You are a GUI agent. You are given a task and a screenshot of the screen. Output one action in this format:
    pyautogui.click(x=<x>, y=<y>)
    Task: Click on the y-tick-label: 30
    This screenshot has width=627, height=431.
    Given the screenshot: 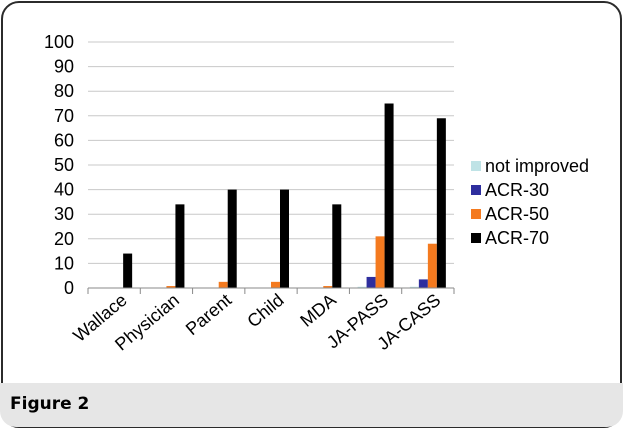 What is the action you would take?
    pyautogui.click(x=64, y=214)
    